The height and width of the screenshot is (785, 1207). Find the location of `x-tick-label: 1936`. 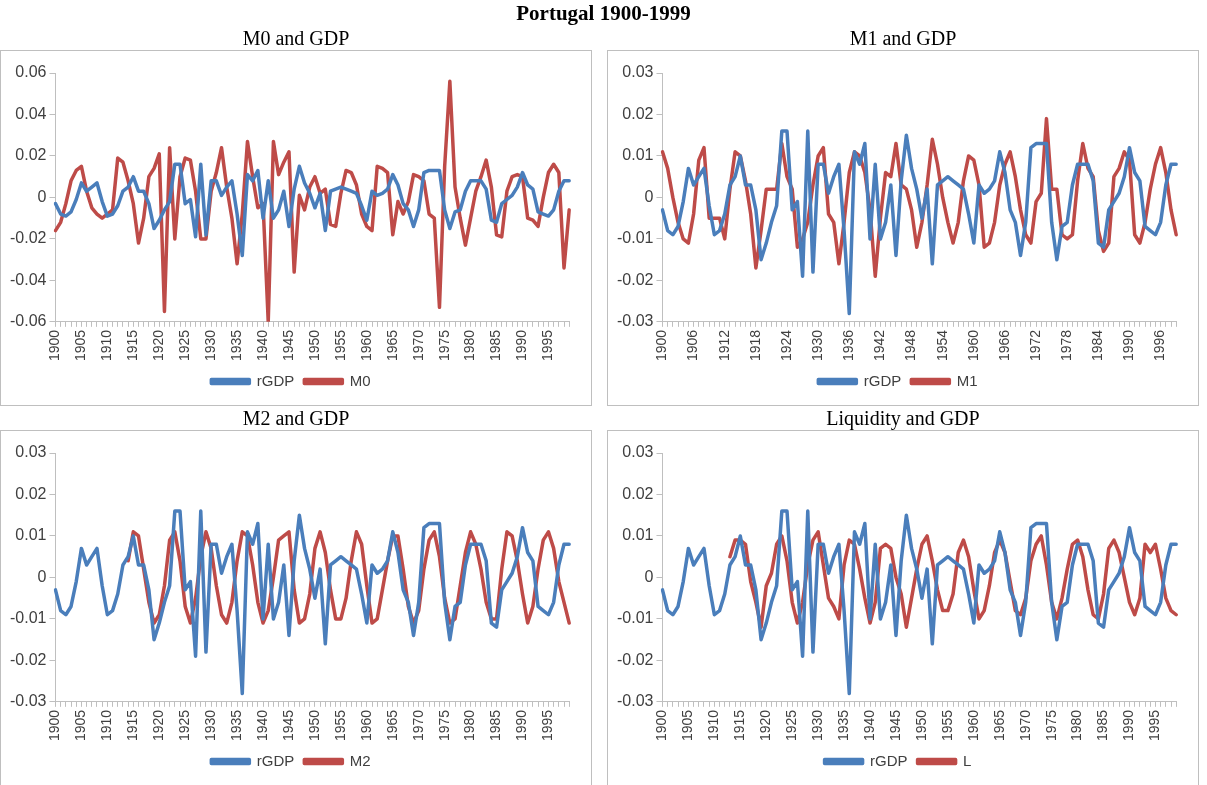

x-tick-label: 1936 is located at coordinates (848, 345).